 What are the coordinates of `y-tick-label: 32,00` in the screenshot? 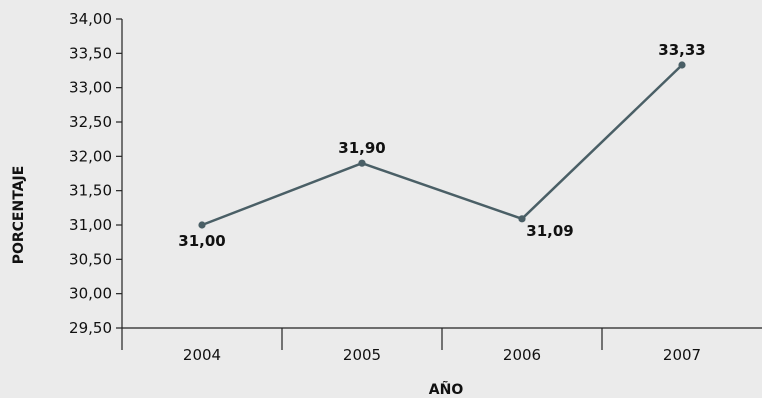 It's located at (90, 156).